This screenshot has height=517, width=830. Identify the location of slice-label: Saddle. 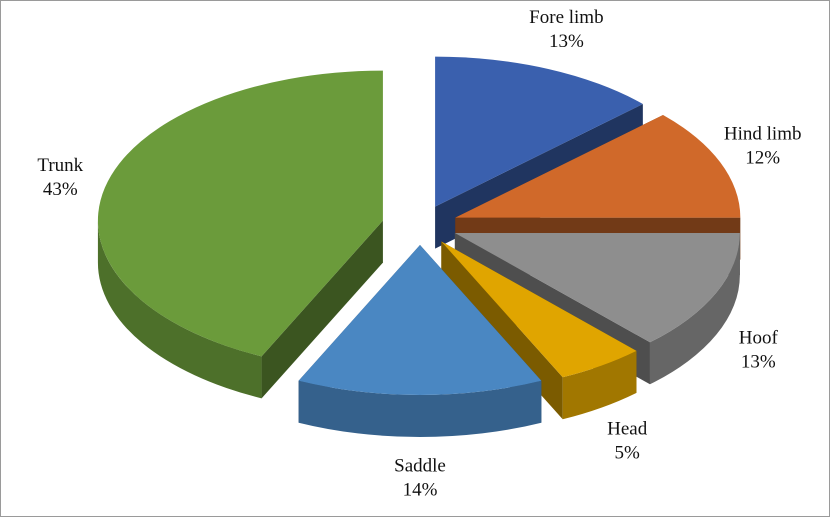
(420, 465).